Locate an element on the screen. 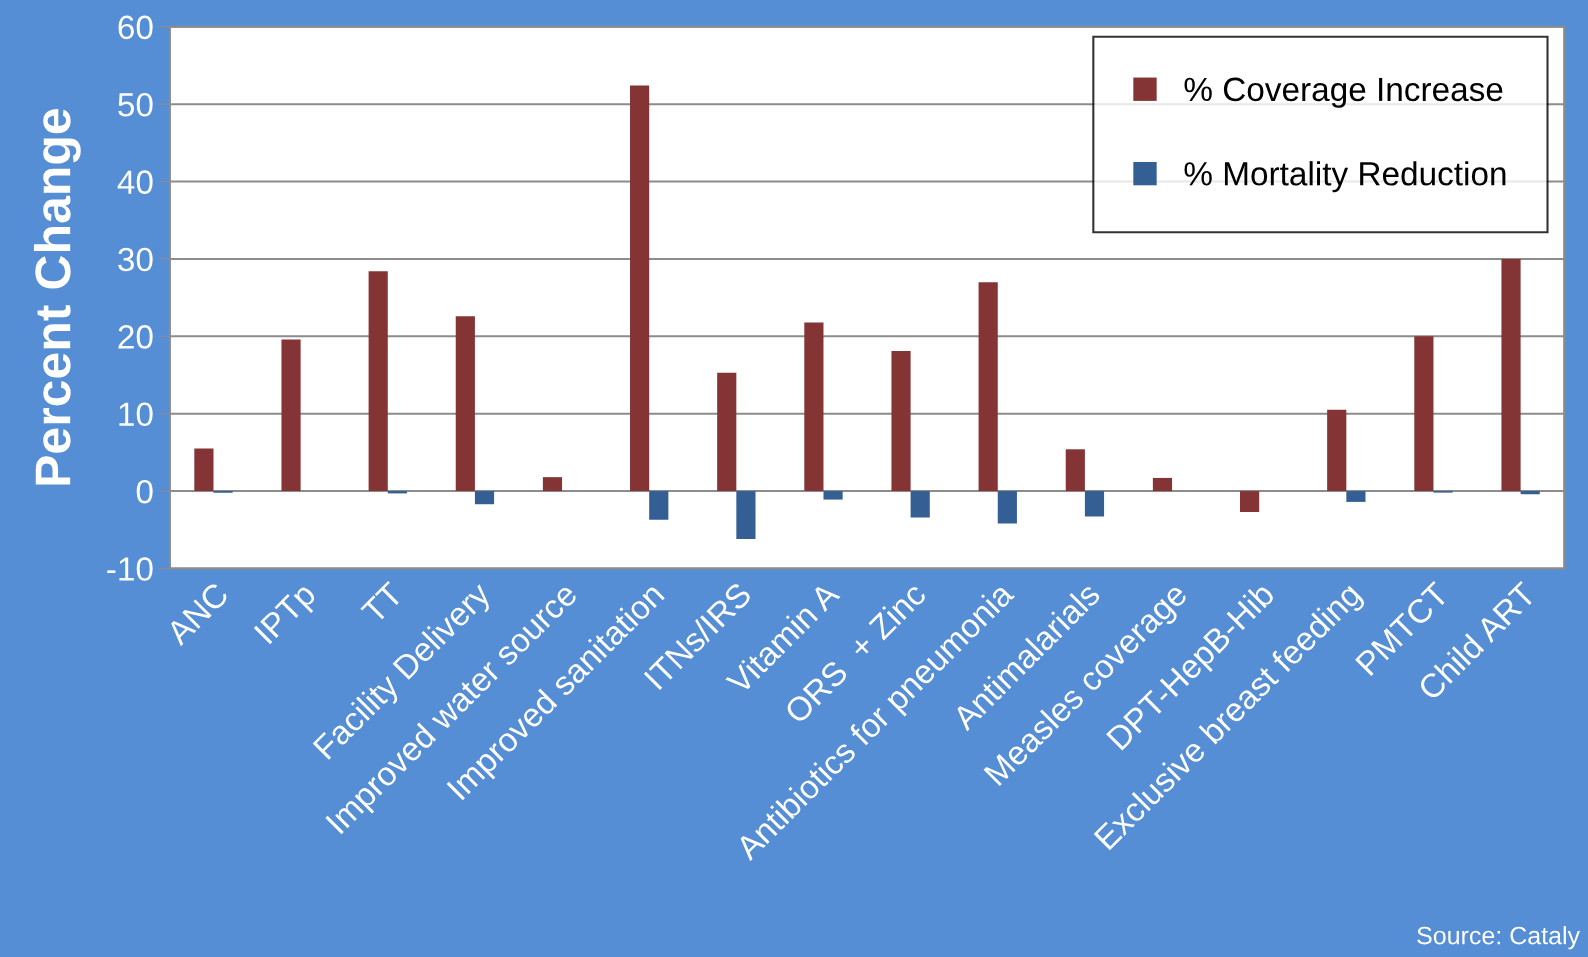 The image size is (1588, 957). y-tick-label: 20 is located at coordinates (135, 337).